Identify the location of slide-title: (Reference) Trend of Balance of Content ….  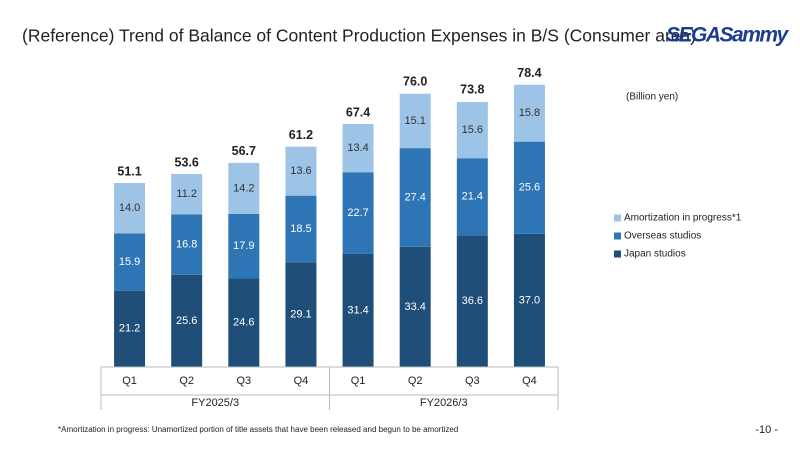
(359, 36).